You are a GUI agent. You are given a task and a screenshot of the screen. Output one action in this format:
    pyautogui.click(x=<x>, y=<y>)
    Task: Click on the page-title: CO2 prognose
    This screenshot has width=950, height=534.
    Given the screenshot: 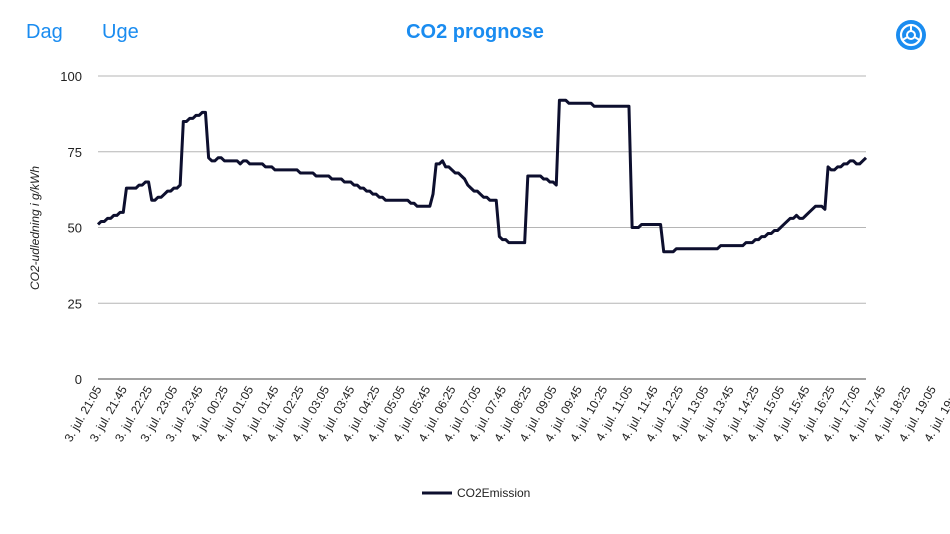 What is the action you would take?
    pyautogui.click(x=475, y=32)
    